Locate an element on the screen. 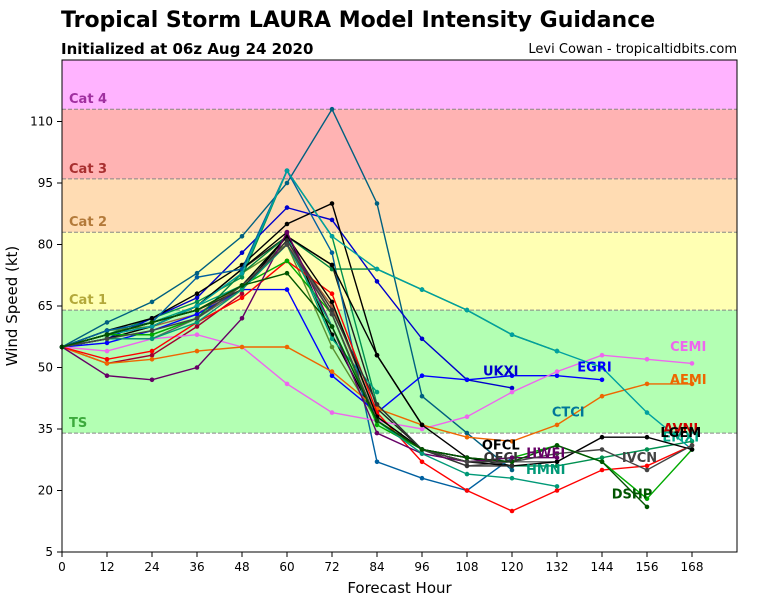  model-label-dshp: DSHP is located at coordinates (632, 495).